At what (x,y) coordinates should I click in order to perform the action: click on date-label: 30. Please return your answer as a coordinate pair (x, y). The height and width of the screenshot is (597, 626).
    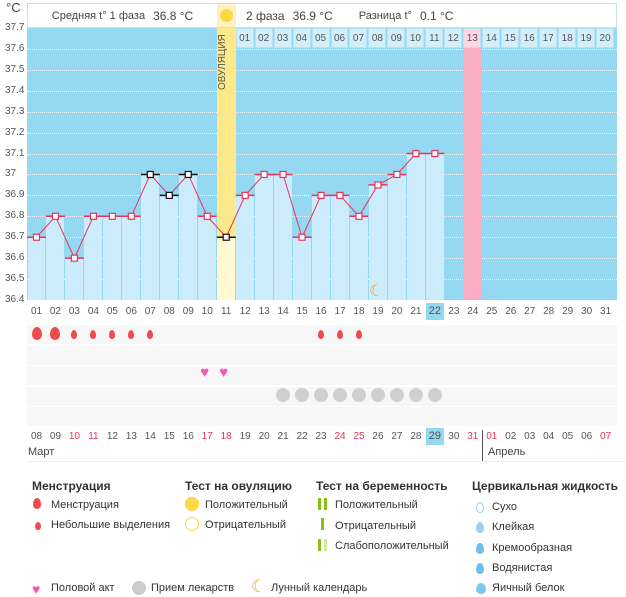
    Looking at the image, I should click on (454, 436).